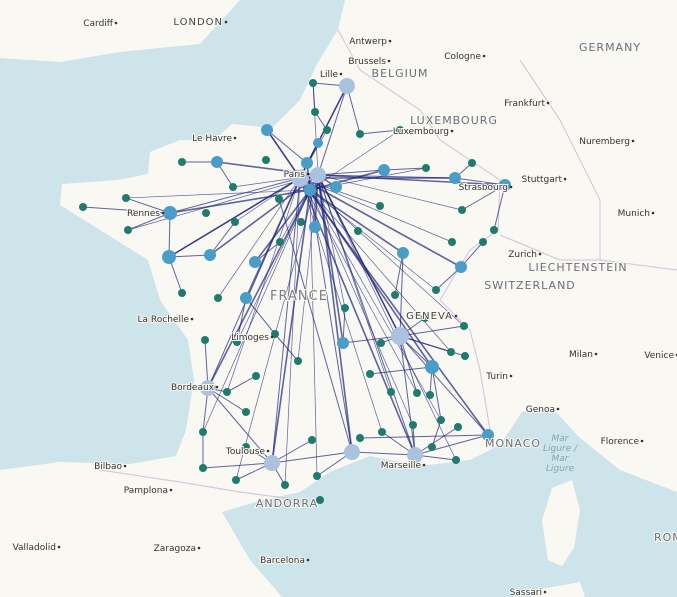 The image size is (677, 597). What do you see at coordinates (610, 47) in the screenshot?
I see `region-label: GERMANY` at bounding box center [610, 47].